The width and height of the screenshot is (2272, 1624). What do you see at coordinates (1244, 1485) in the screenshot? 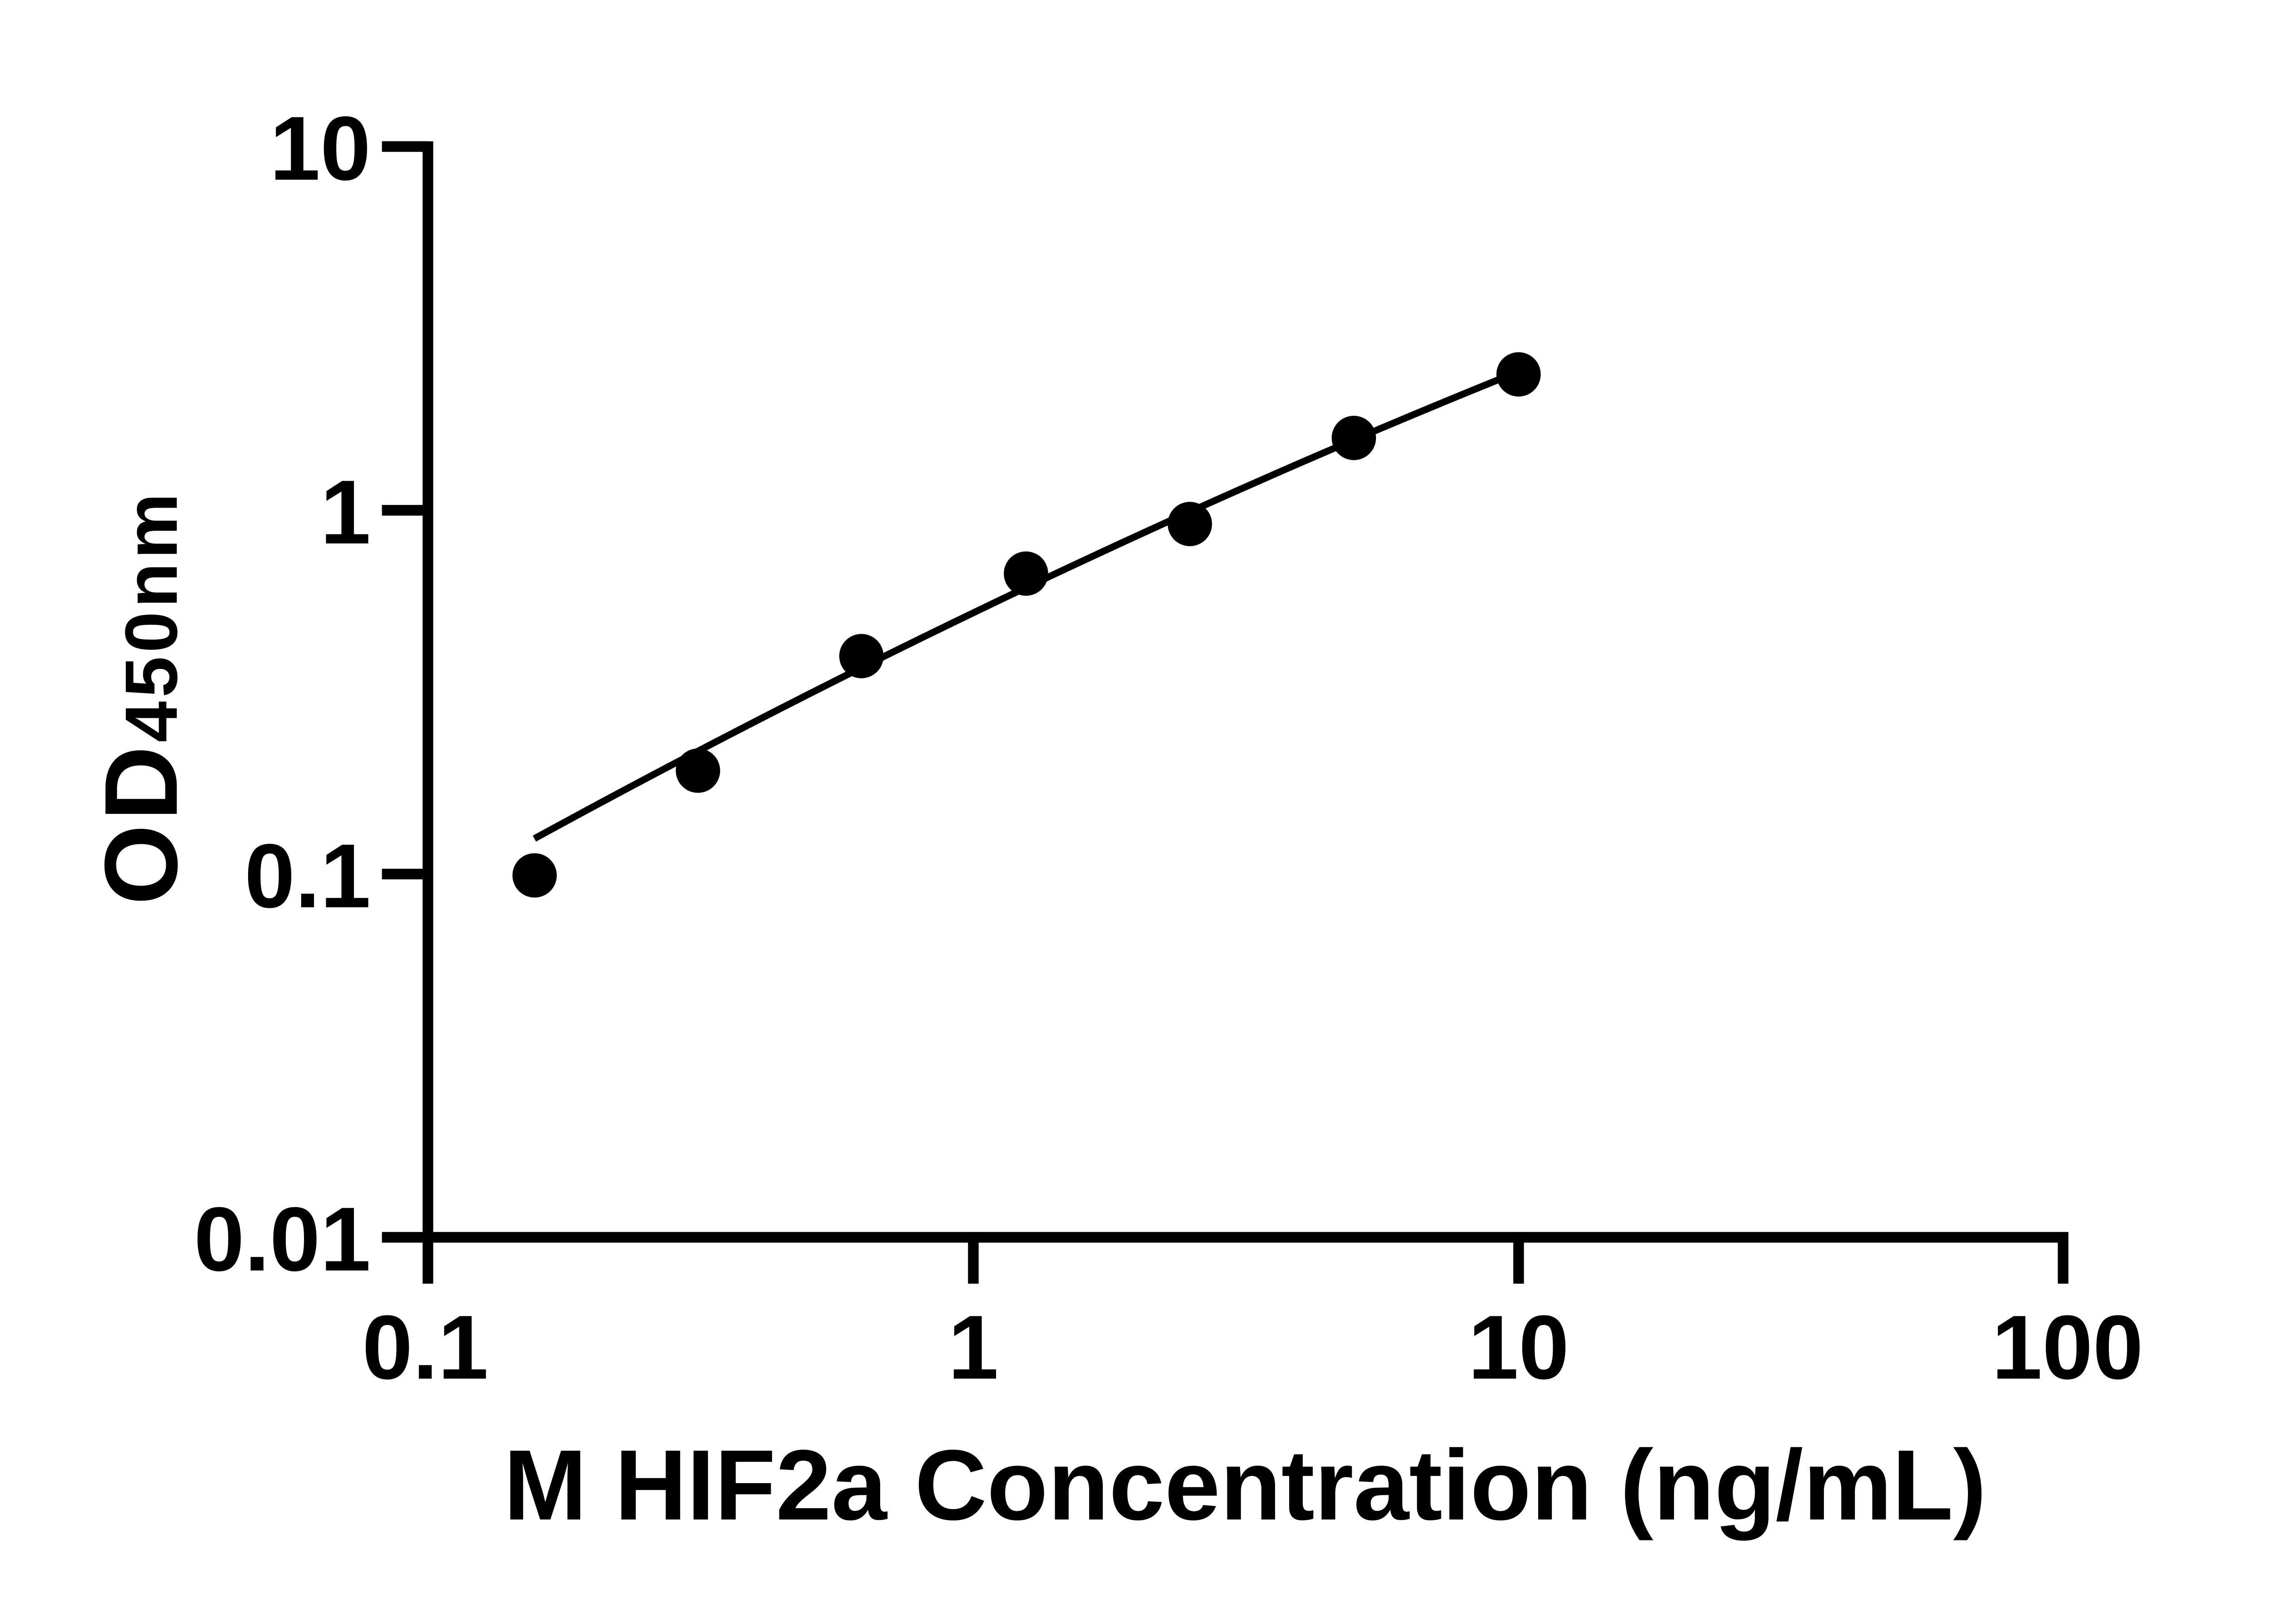
I see `svg-text: M HIF2a Concentration (ng/mL)` at bounding box center [1244, 1485].